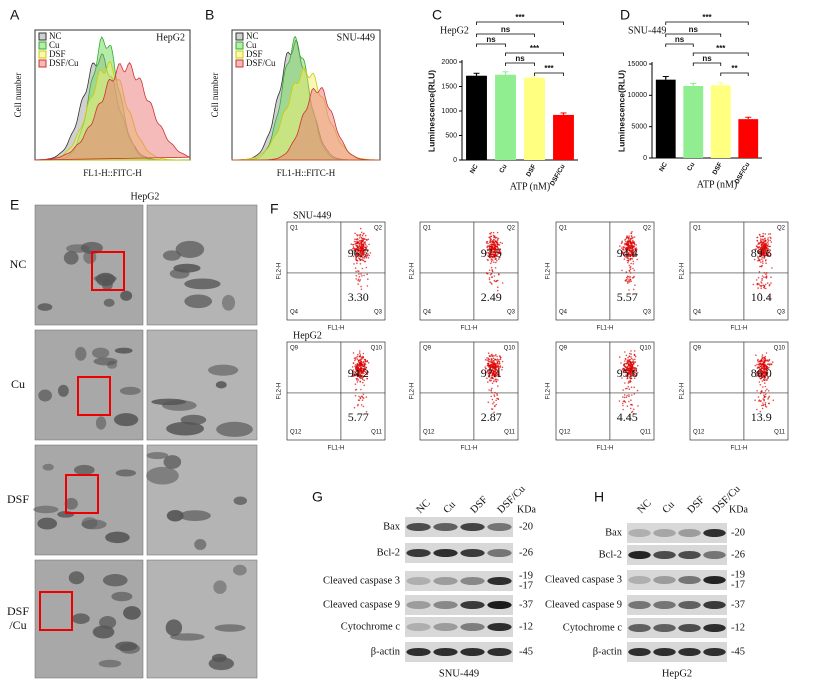 The height and width of the screenshot is (689, 824). I want to click on quadrant-label: Q12, so click(296, 433).